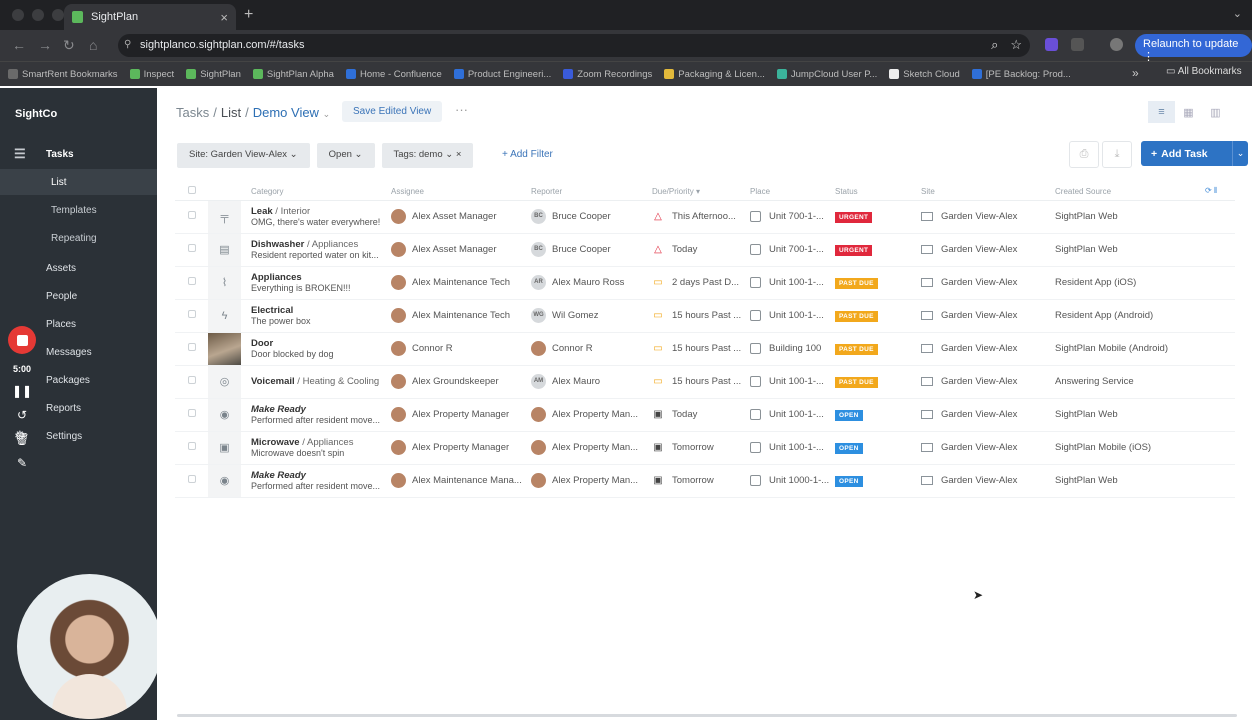  I want to click on bookmark-item: SmartRent Bookmarks, so click(63, 74).